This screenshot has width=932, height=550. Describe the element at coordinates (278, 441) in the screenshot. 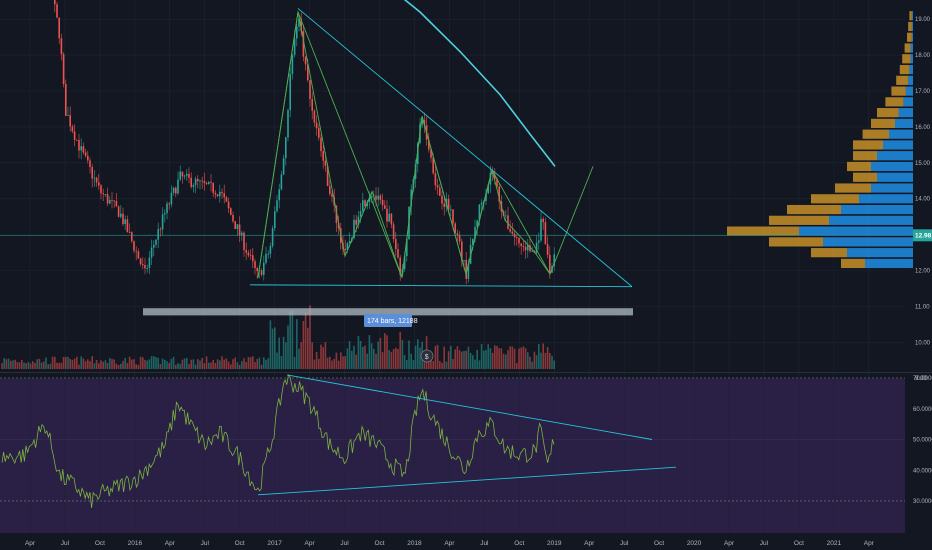

I see `rsi-line` at that location.